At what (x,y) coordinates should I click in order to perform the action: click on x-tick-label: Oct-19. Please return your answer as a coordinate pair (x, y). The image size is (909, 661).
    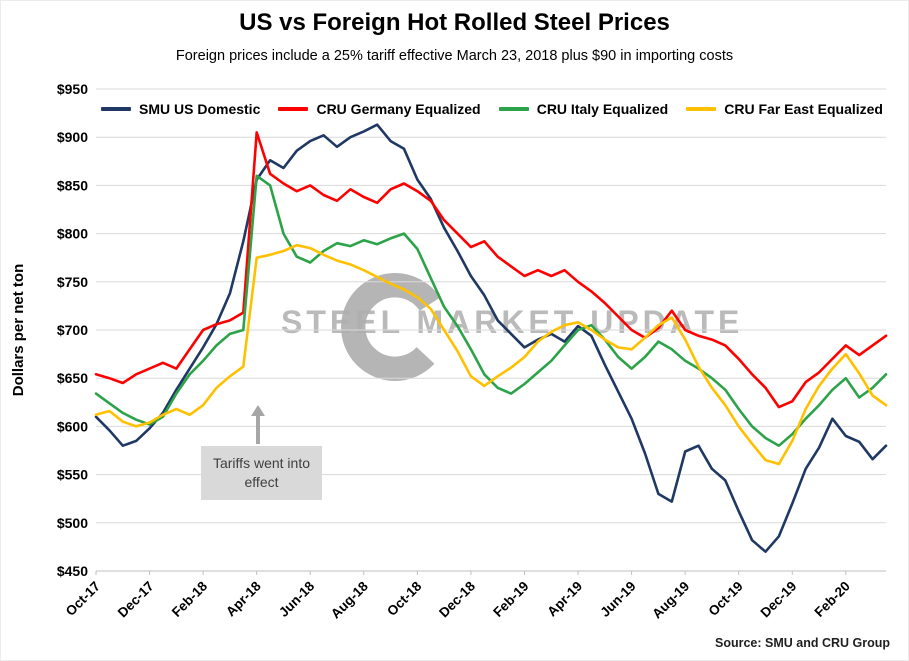
    Looking at the image, I should click on (726, 599).